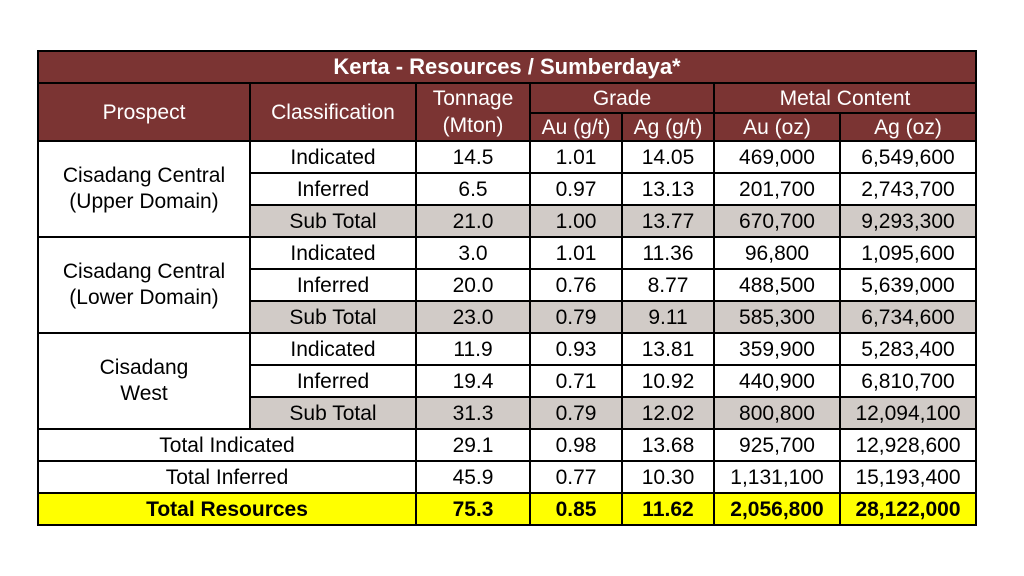 Image resolution: width=1024 pixels, height=576 pixels. What do you see at coordinates (576, 285) in the screenshot?
I see `au-gt-cell: 0.76` at bounding box center [576, 285].